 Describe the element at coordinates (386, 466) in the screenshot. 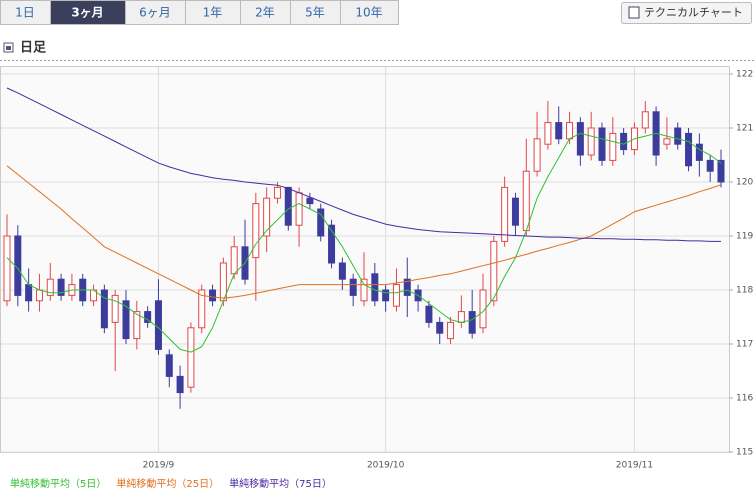

I see `x-tick-label: 2019/10` at that location.